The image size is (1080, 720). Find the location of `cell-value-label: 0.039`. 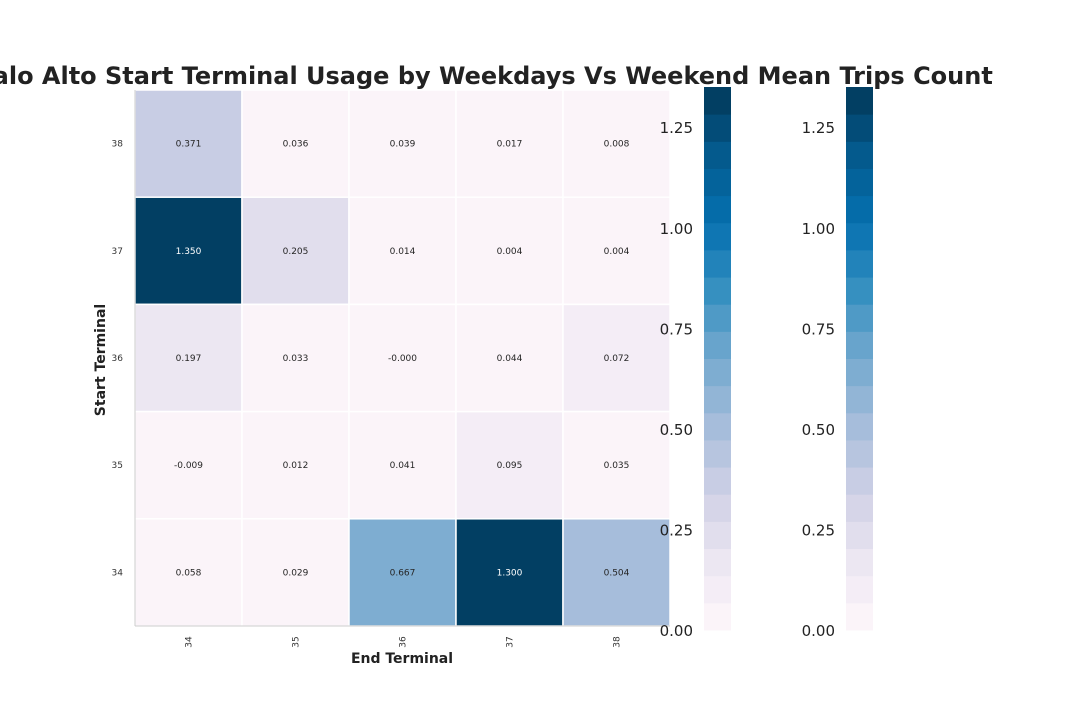

cell-value-label: 0.039 is located at coordinates (403, 145).